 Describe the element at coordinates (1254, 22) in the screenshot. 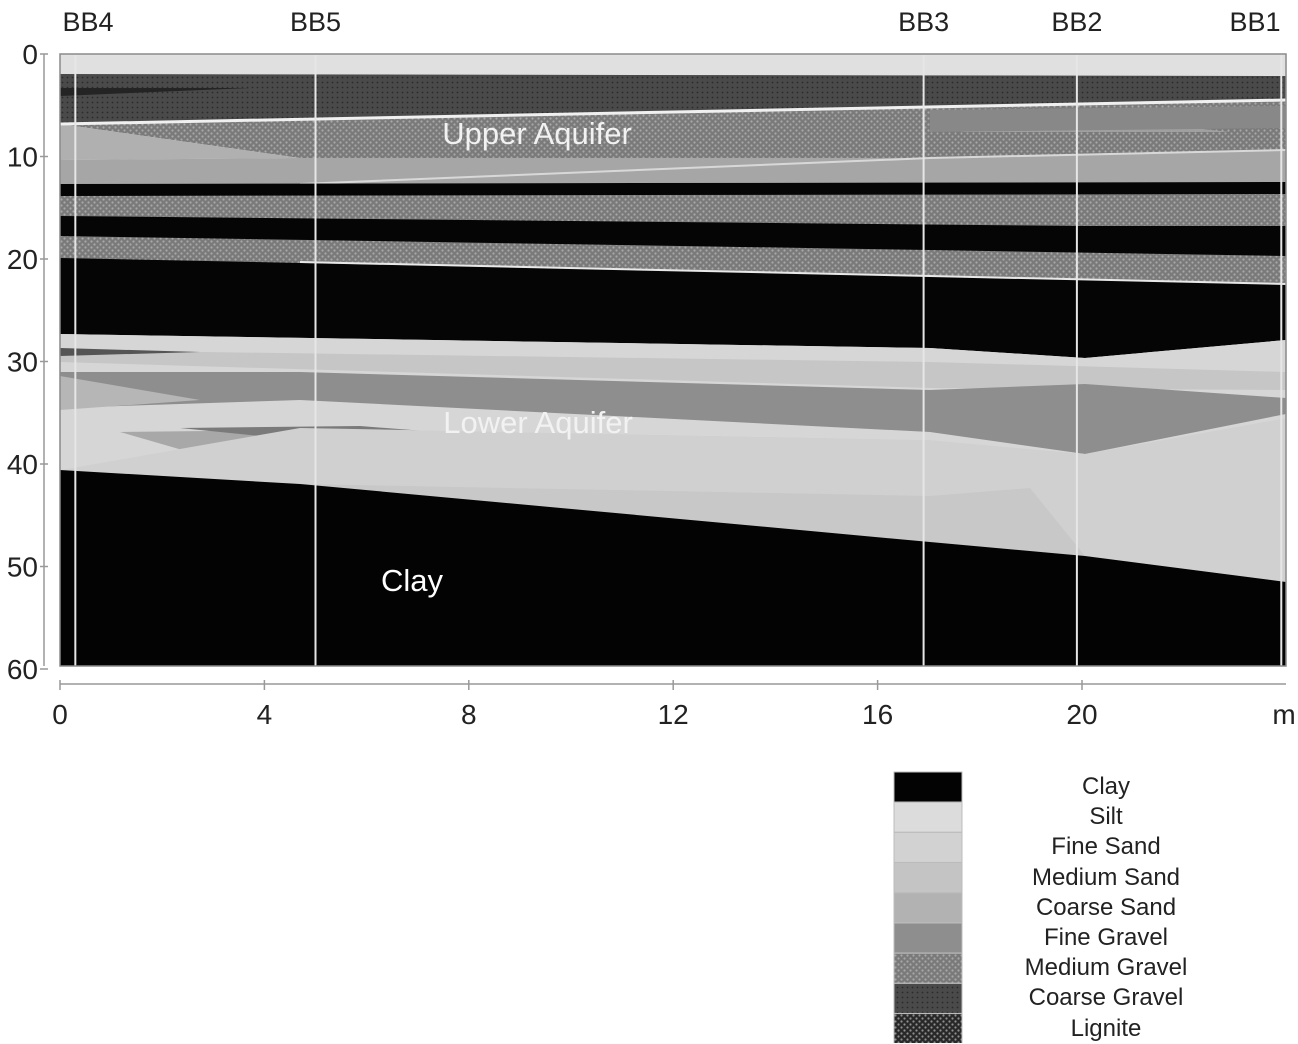

I see `borehole-label: BB1` at that location.